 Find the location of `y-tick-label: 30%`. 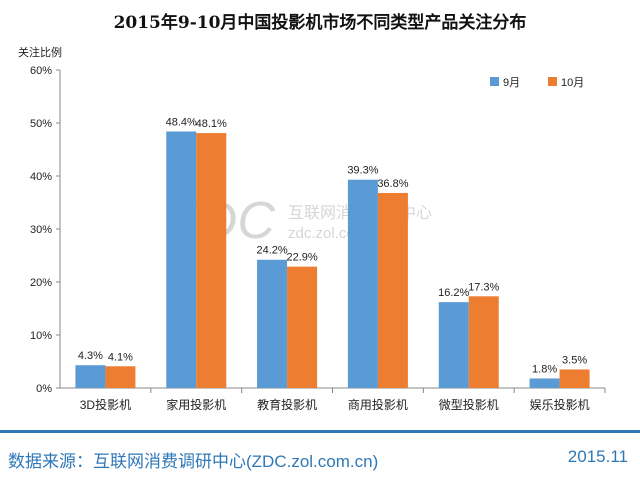

y-tick-label: 30% is located at coordinates (41, 230).